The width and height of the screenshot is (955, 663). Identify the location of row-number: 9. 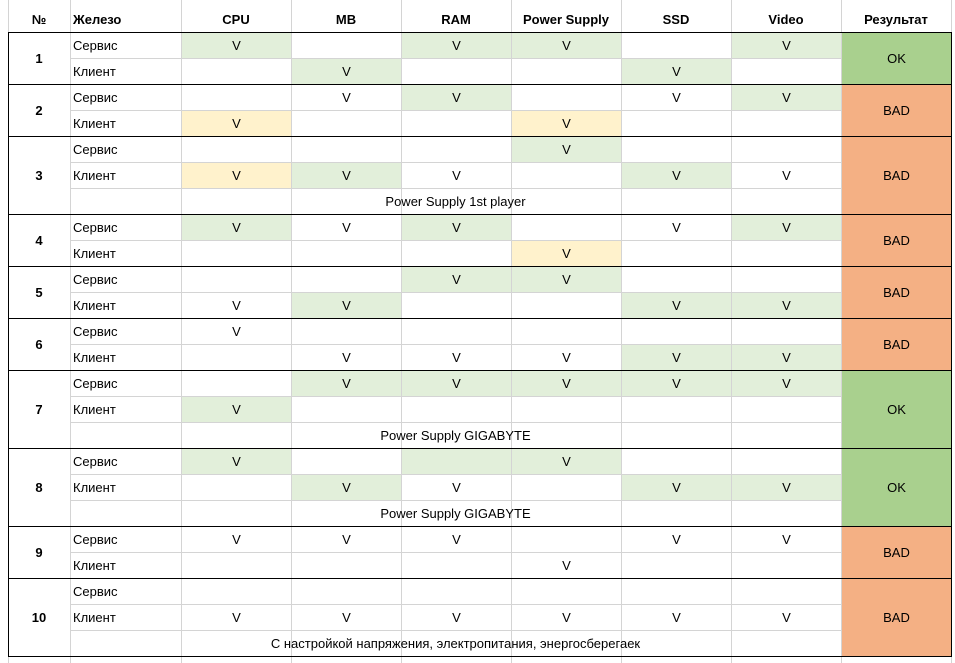
(39, 552).